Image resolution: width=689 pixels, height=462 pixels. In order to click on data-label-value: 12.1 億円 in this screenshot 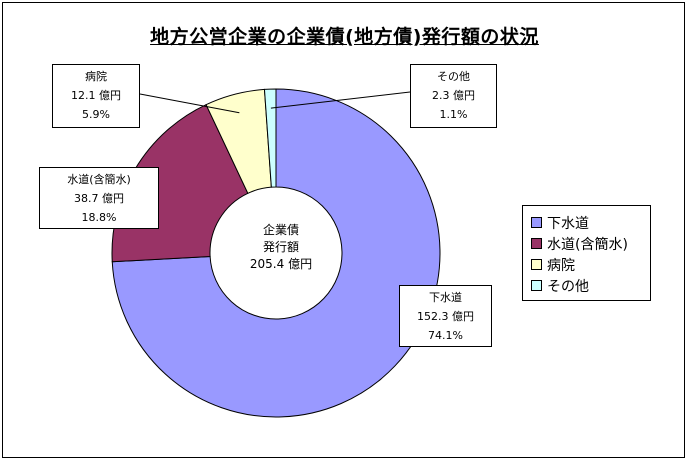, I will do `click(96, 95)`.